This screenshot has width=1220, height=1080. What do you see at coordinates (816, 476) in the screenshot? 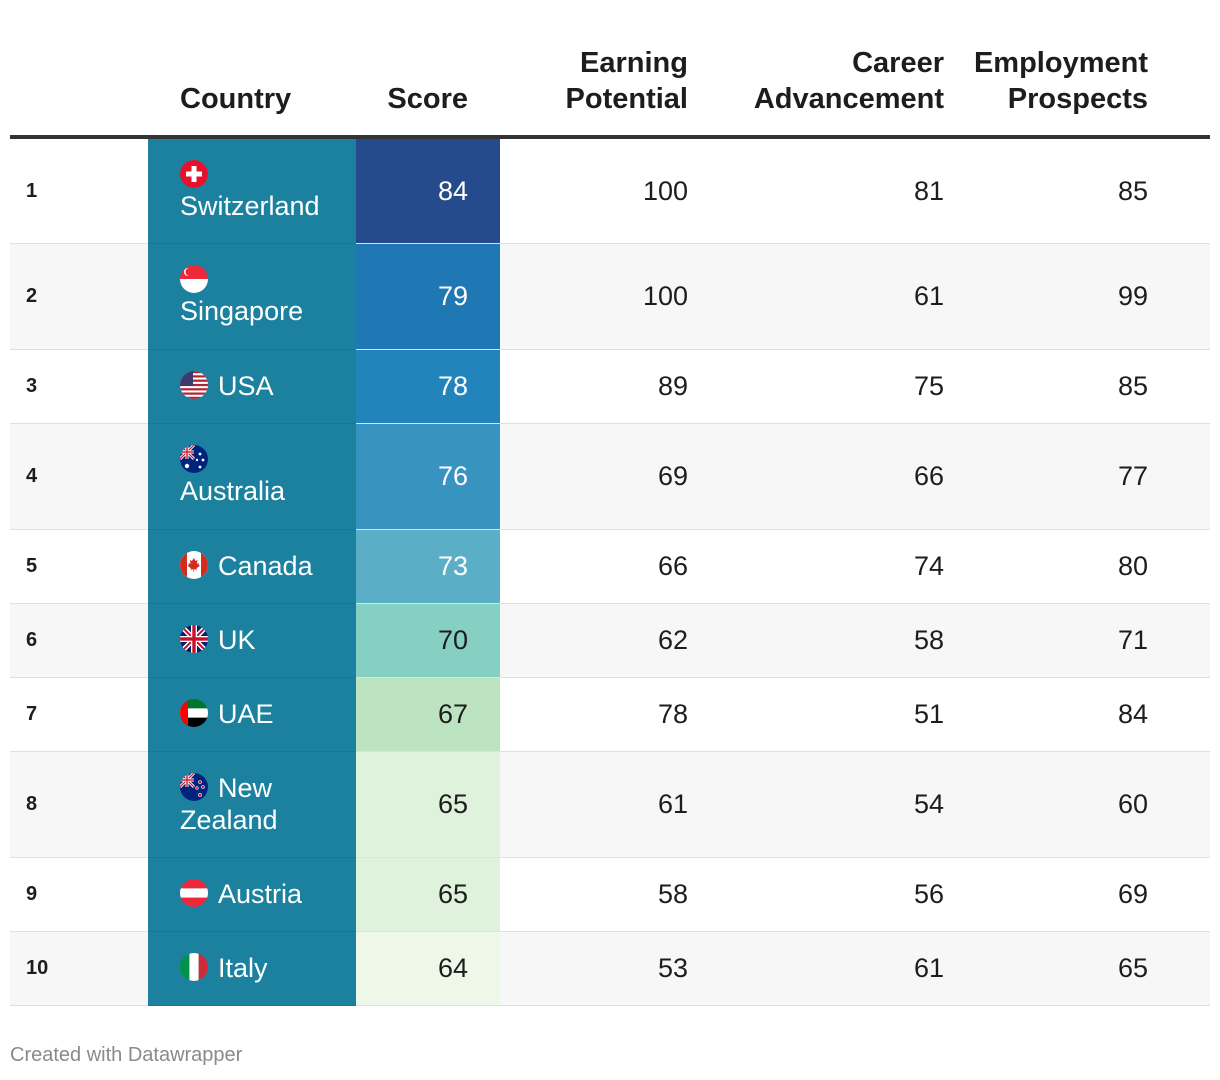
I see `career-advancement-cell: 66` at bounding box center [816, 476].